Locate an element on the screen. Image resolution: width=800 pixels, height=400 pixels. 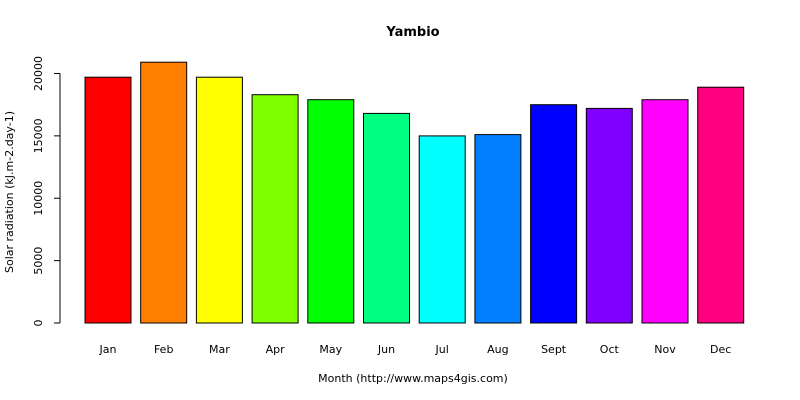
x-tick-label: Apr is located at coordinates (276, 349).